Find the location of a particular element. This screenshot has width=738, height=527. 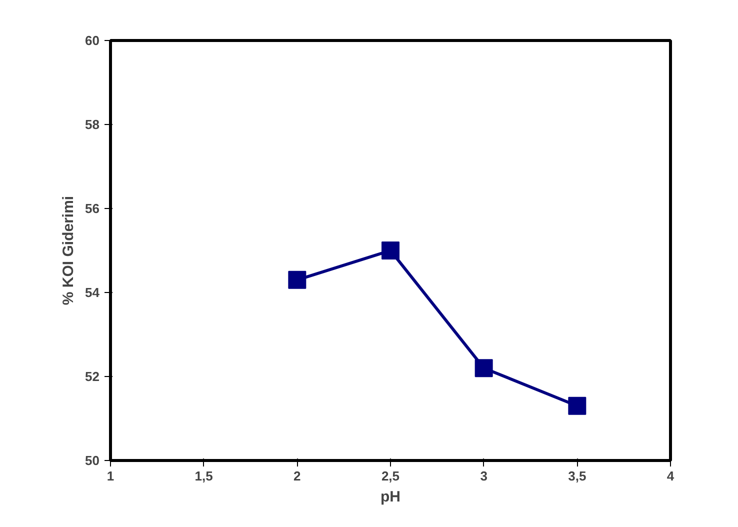

y-tick-label: 58 is located at coordinates (92, 124).